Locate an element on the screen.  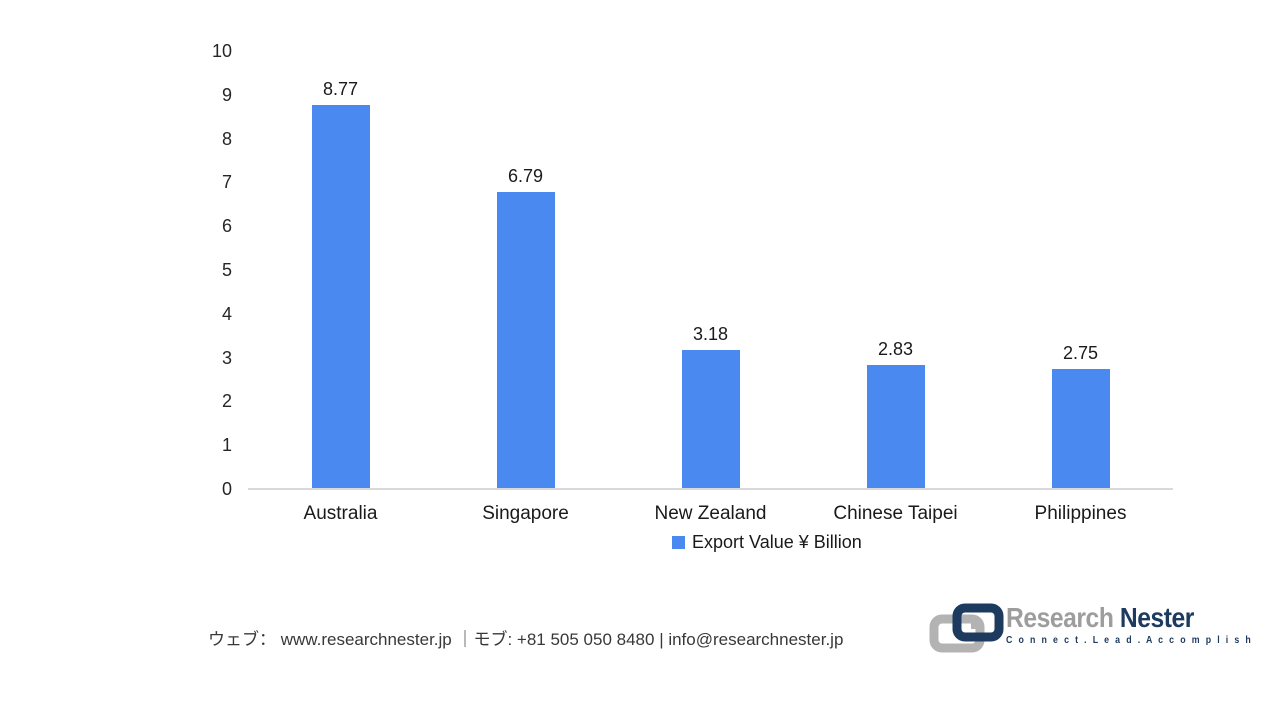
bar-value-label: 2.83 is located at coordinates (895, 349).